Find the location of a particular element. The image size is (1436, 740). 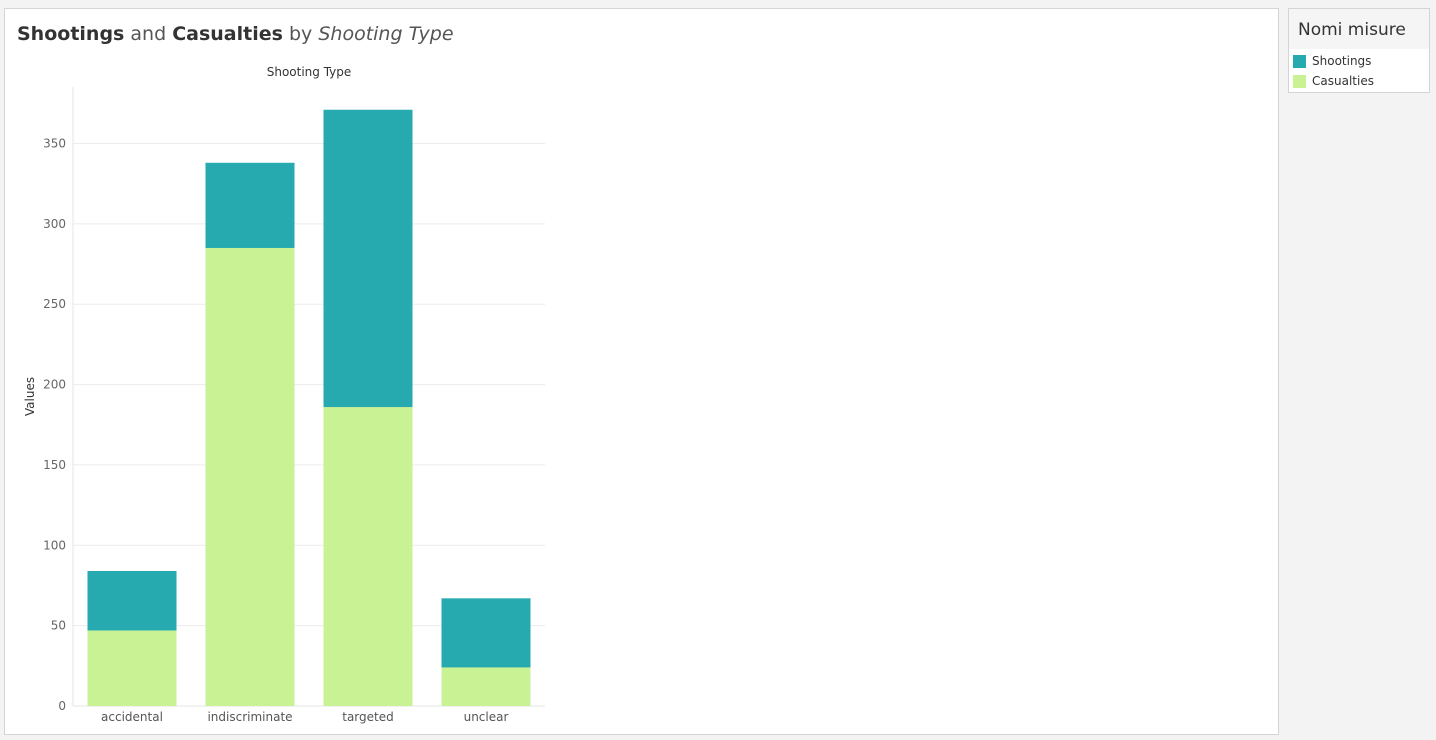

y-axis-title: Values is located at coordinates (30, 396).